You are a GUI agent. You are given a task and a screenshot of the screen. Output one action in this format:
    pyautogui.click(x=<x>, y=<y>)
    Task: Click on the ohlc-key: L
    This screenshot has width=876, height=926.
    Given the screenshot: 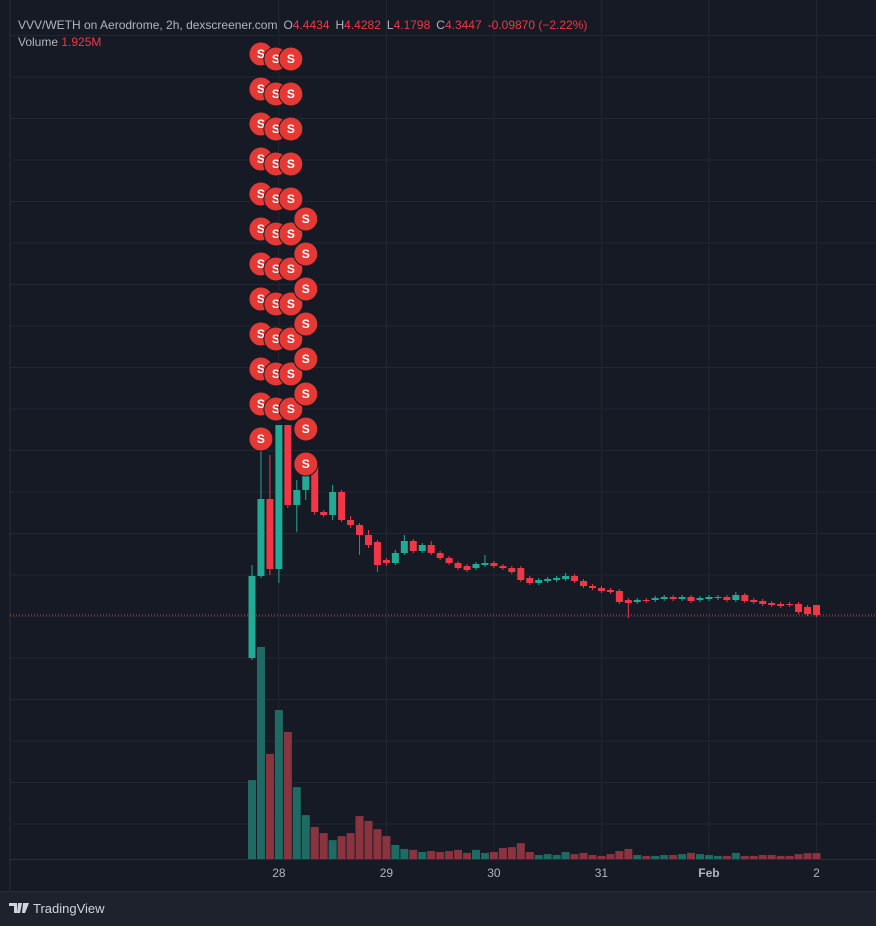 What is the action you would take?
    pyautogui.click(x=390, y=25)
    